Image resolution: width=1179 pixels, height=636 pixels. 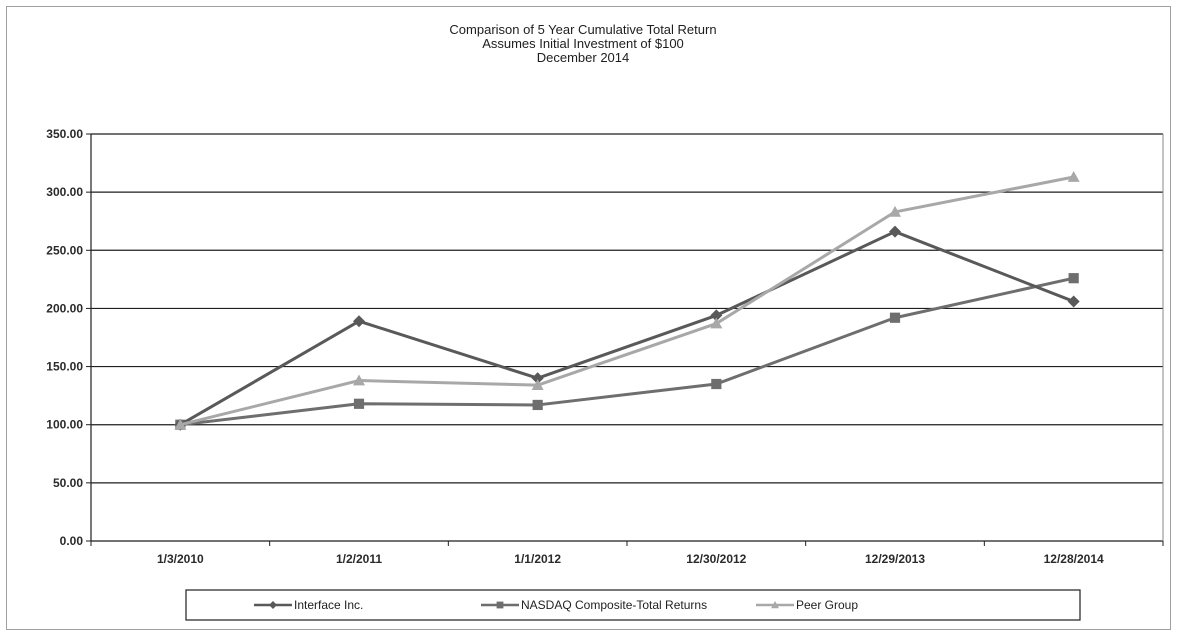 I want to click on legend-entry: Interface Inc., so click(x=308, y=605).